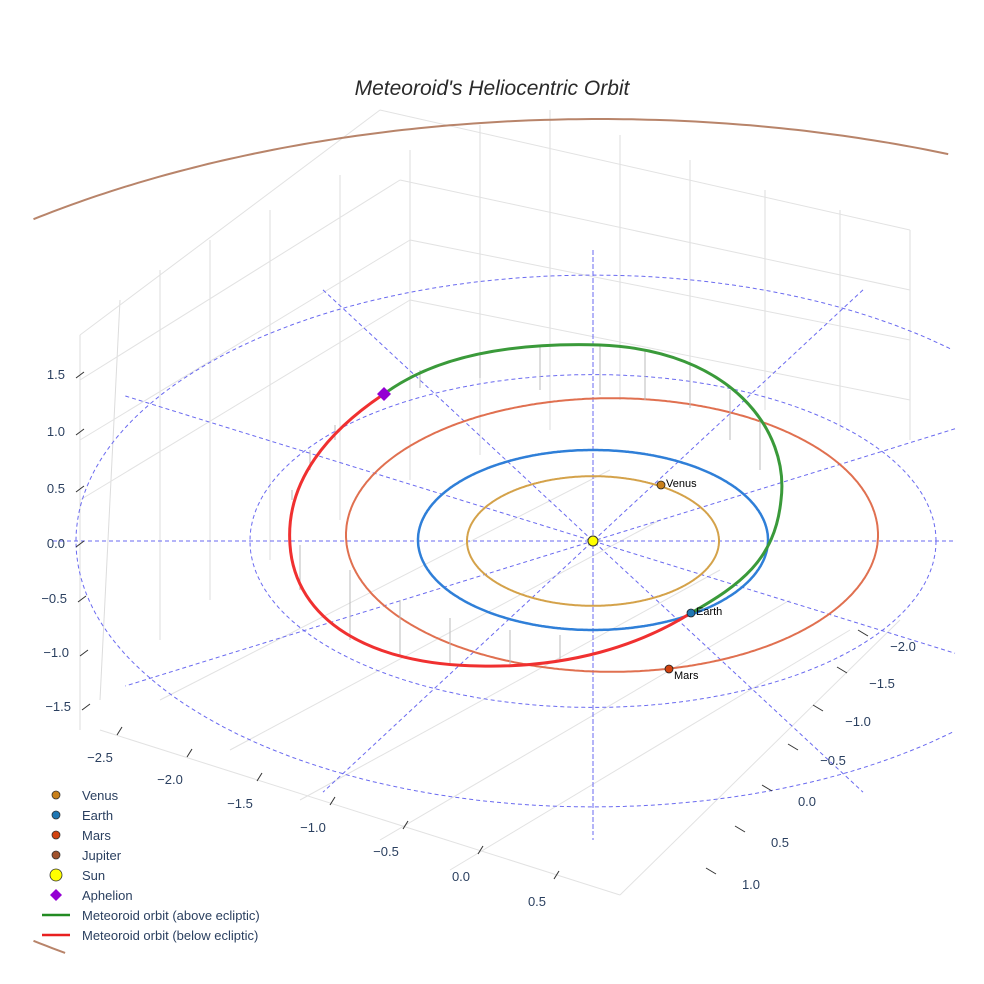 The image size is (984, 984). Describe the element at coordinates (751, 884) in the screenshot. I see `y-tick-label: 1.0` at that location.